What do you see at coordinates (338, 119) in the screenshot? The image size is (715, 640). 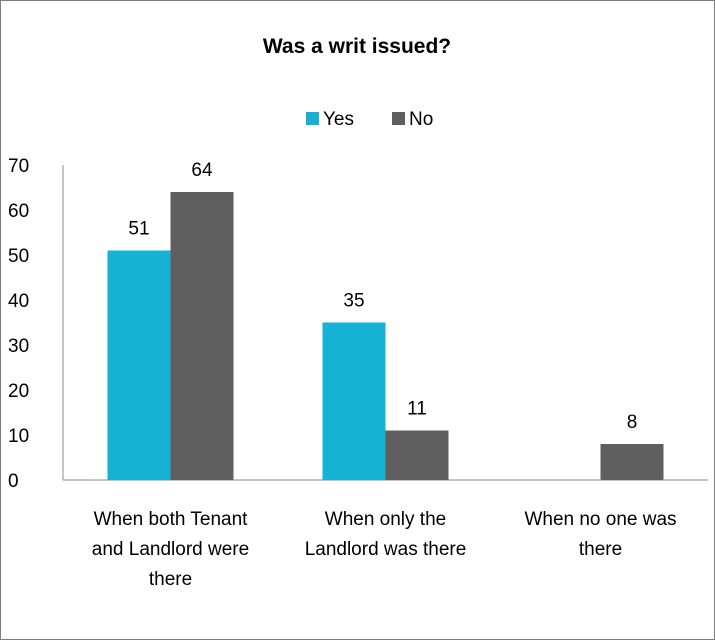 I see `legend-label-yes: Yes` at bounding box center [338, 119].